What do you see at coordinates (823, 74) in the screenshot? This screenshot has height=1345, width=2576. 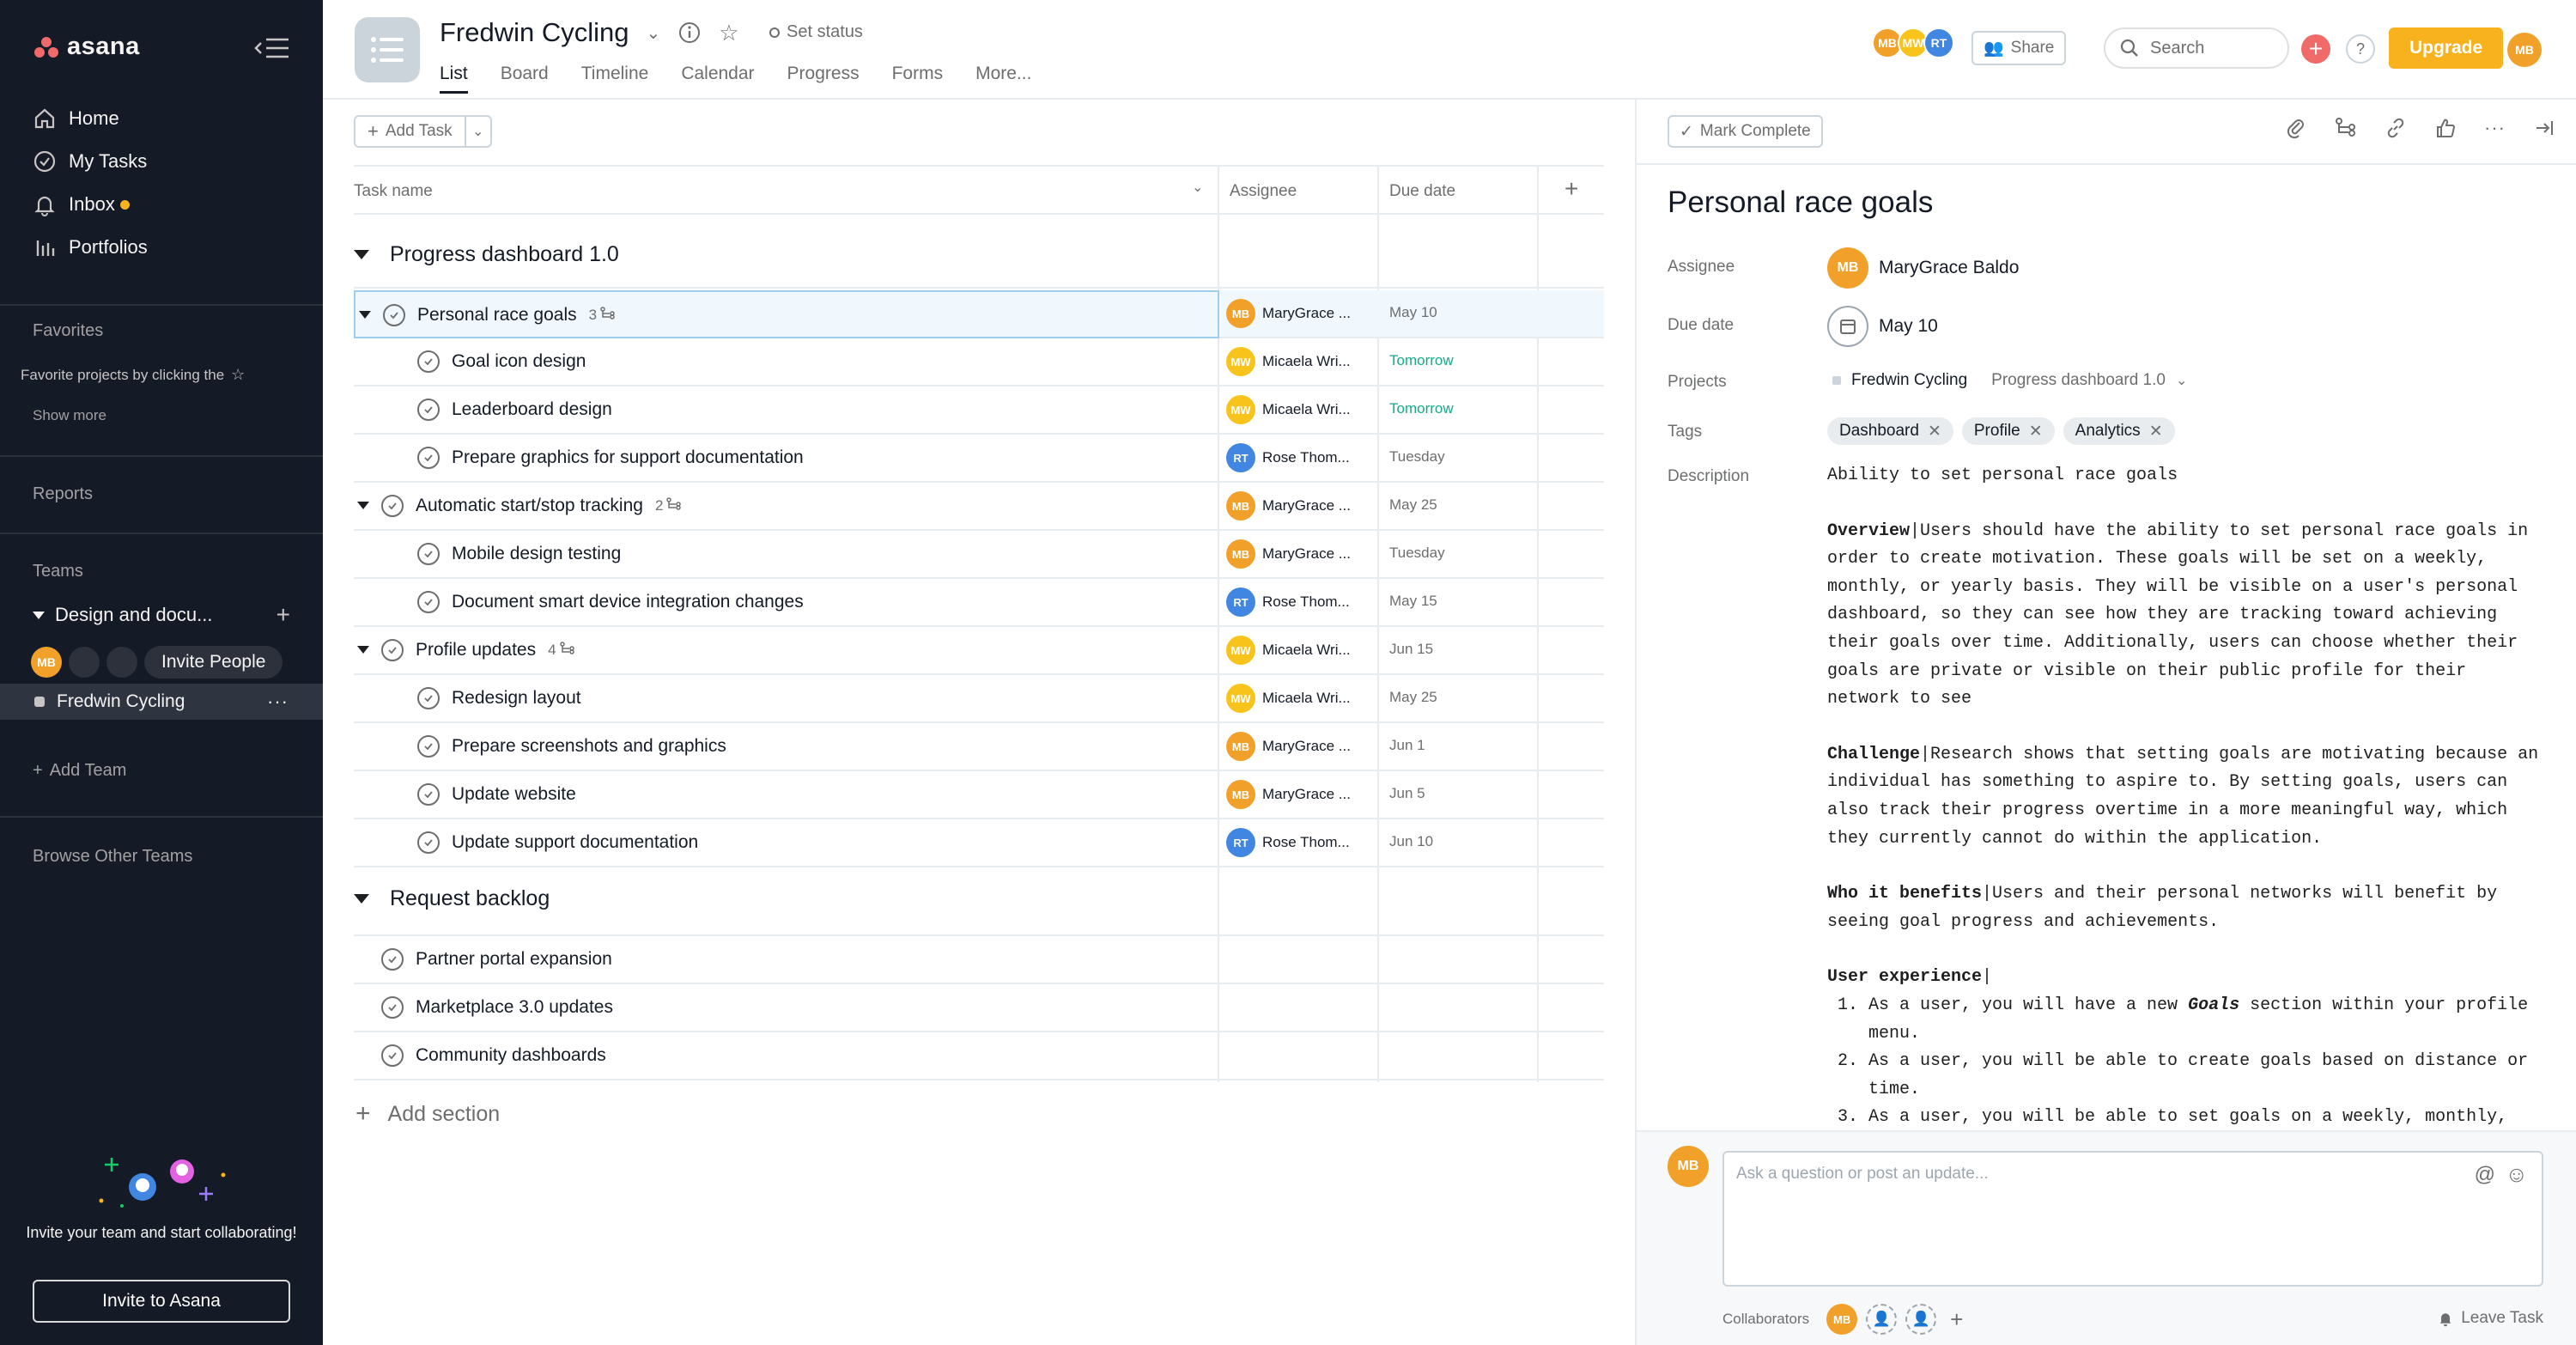 I see `tab-progress: Progress` at bounding box center [823, 74].